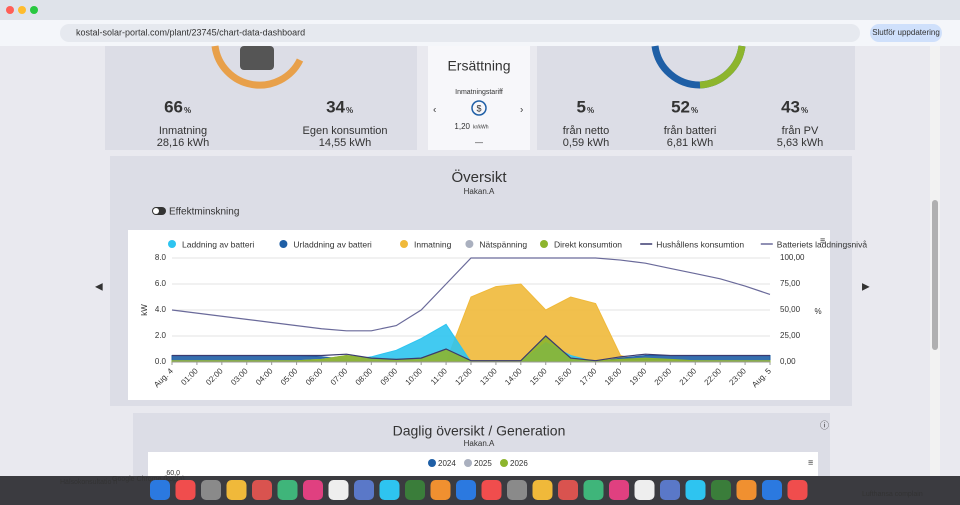 The height and width of the screenshot is (505, 960). What do you see at coordinates (690, 131) in the screenshot?
I see `stat-label: från batteri` at bounding box center [690, 131].